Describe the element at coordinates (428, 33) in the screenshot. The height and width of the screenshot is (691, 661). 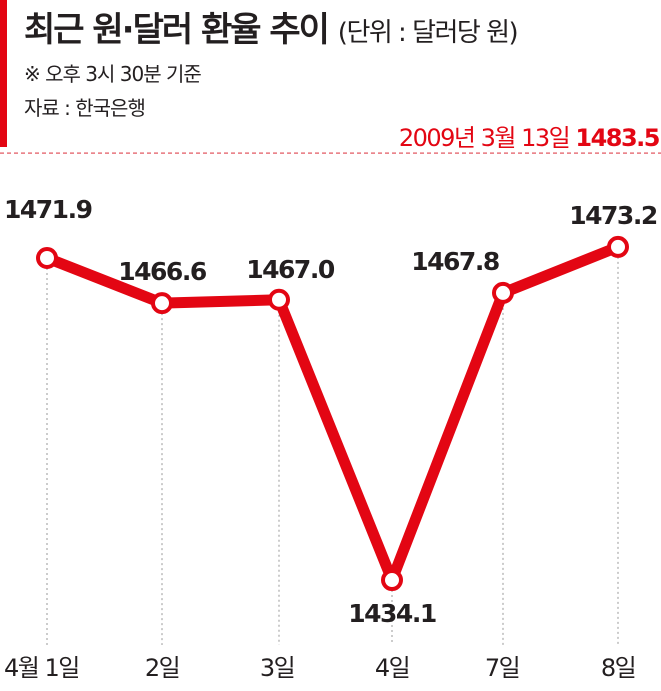
I see `unit-label: (단위 : 달러당 원)` at that location.